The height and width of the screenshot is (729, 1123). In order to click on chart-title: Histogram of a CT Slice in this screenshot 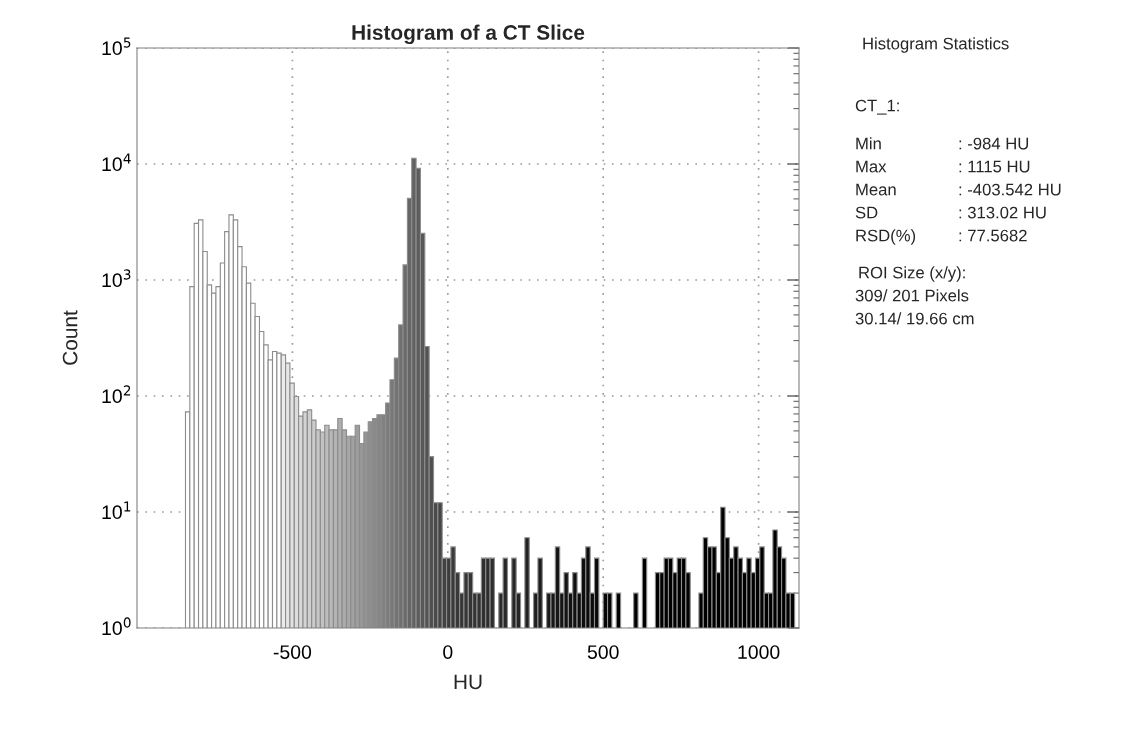, I will do `click(468, 34)`.